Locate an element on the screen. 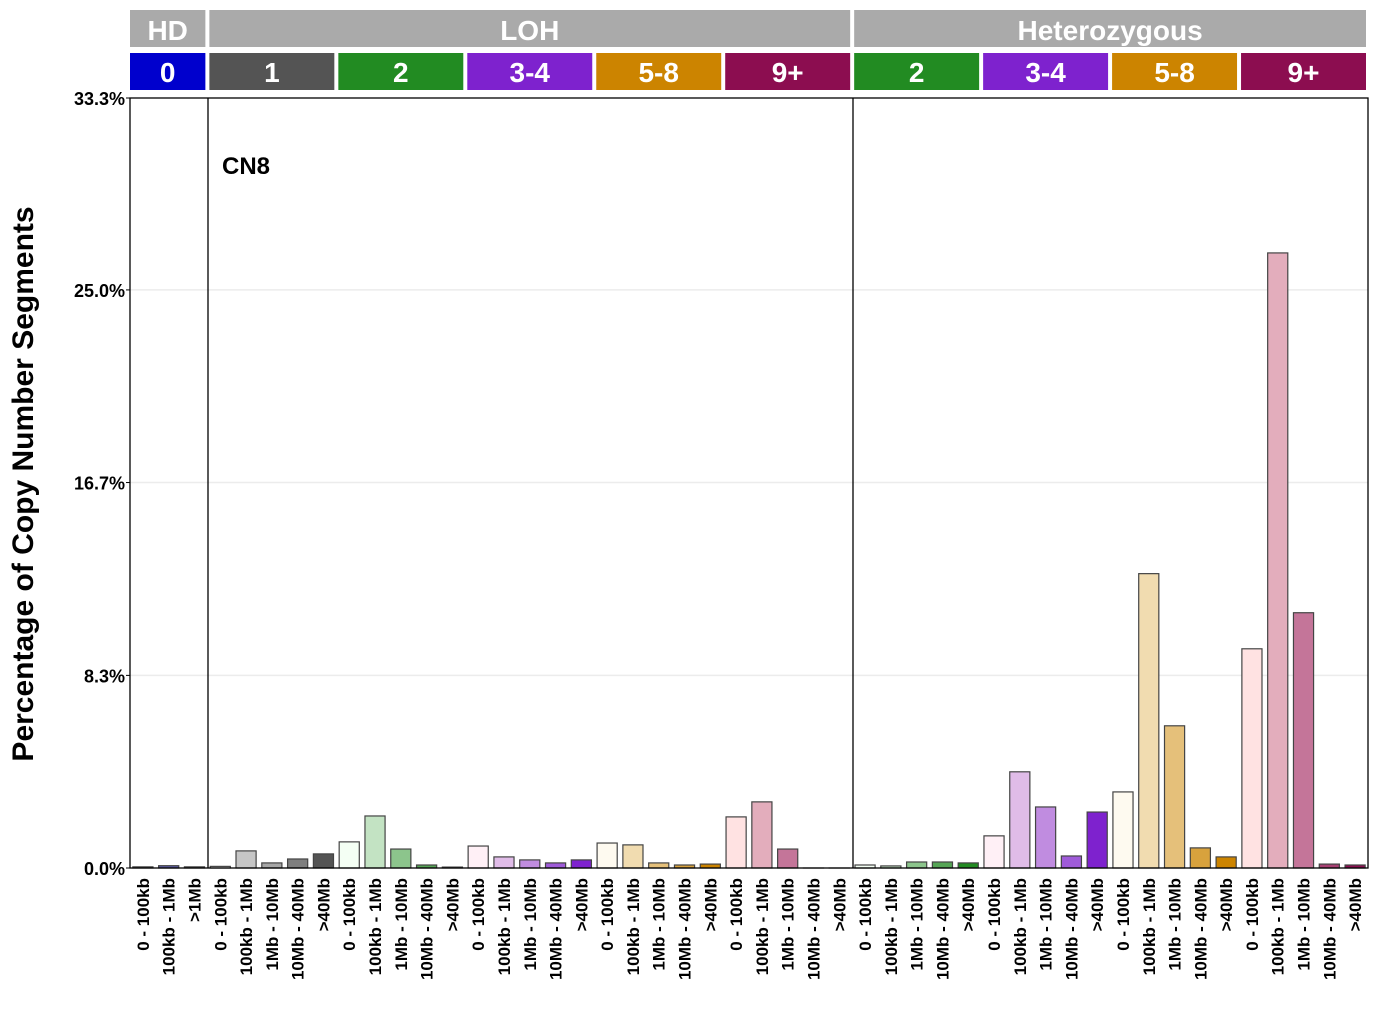 This screenshot has height=1026, width=1380. y-tick-label: 0.0% is located at coordinates (104, 869).